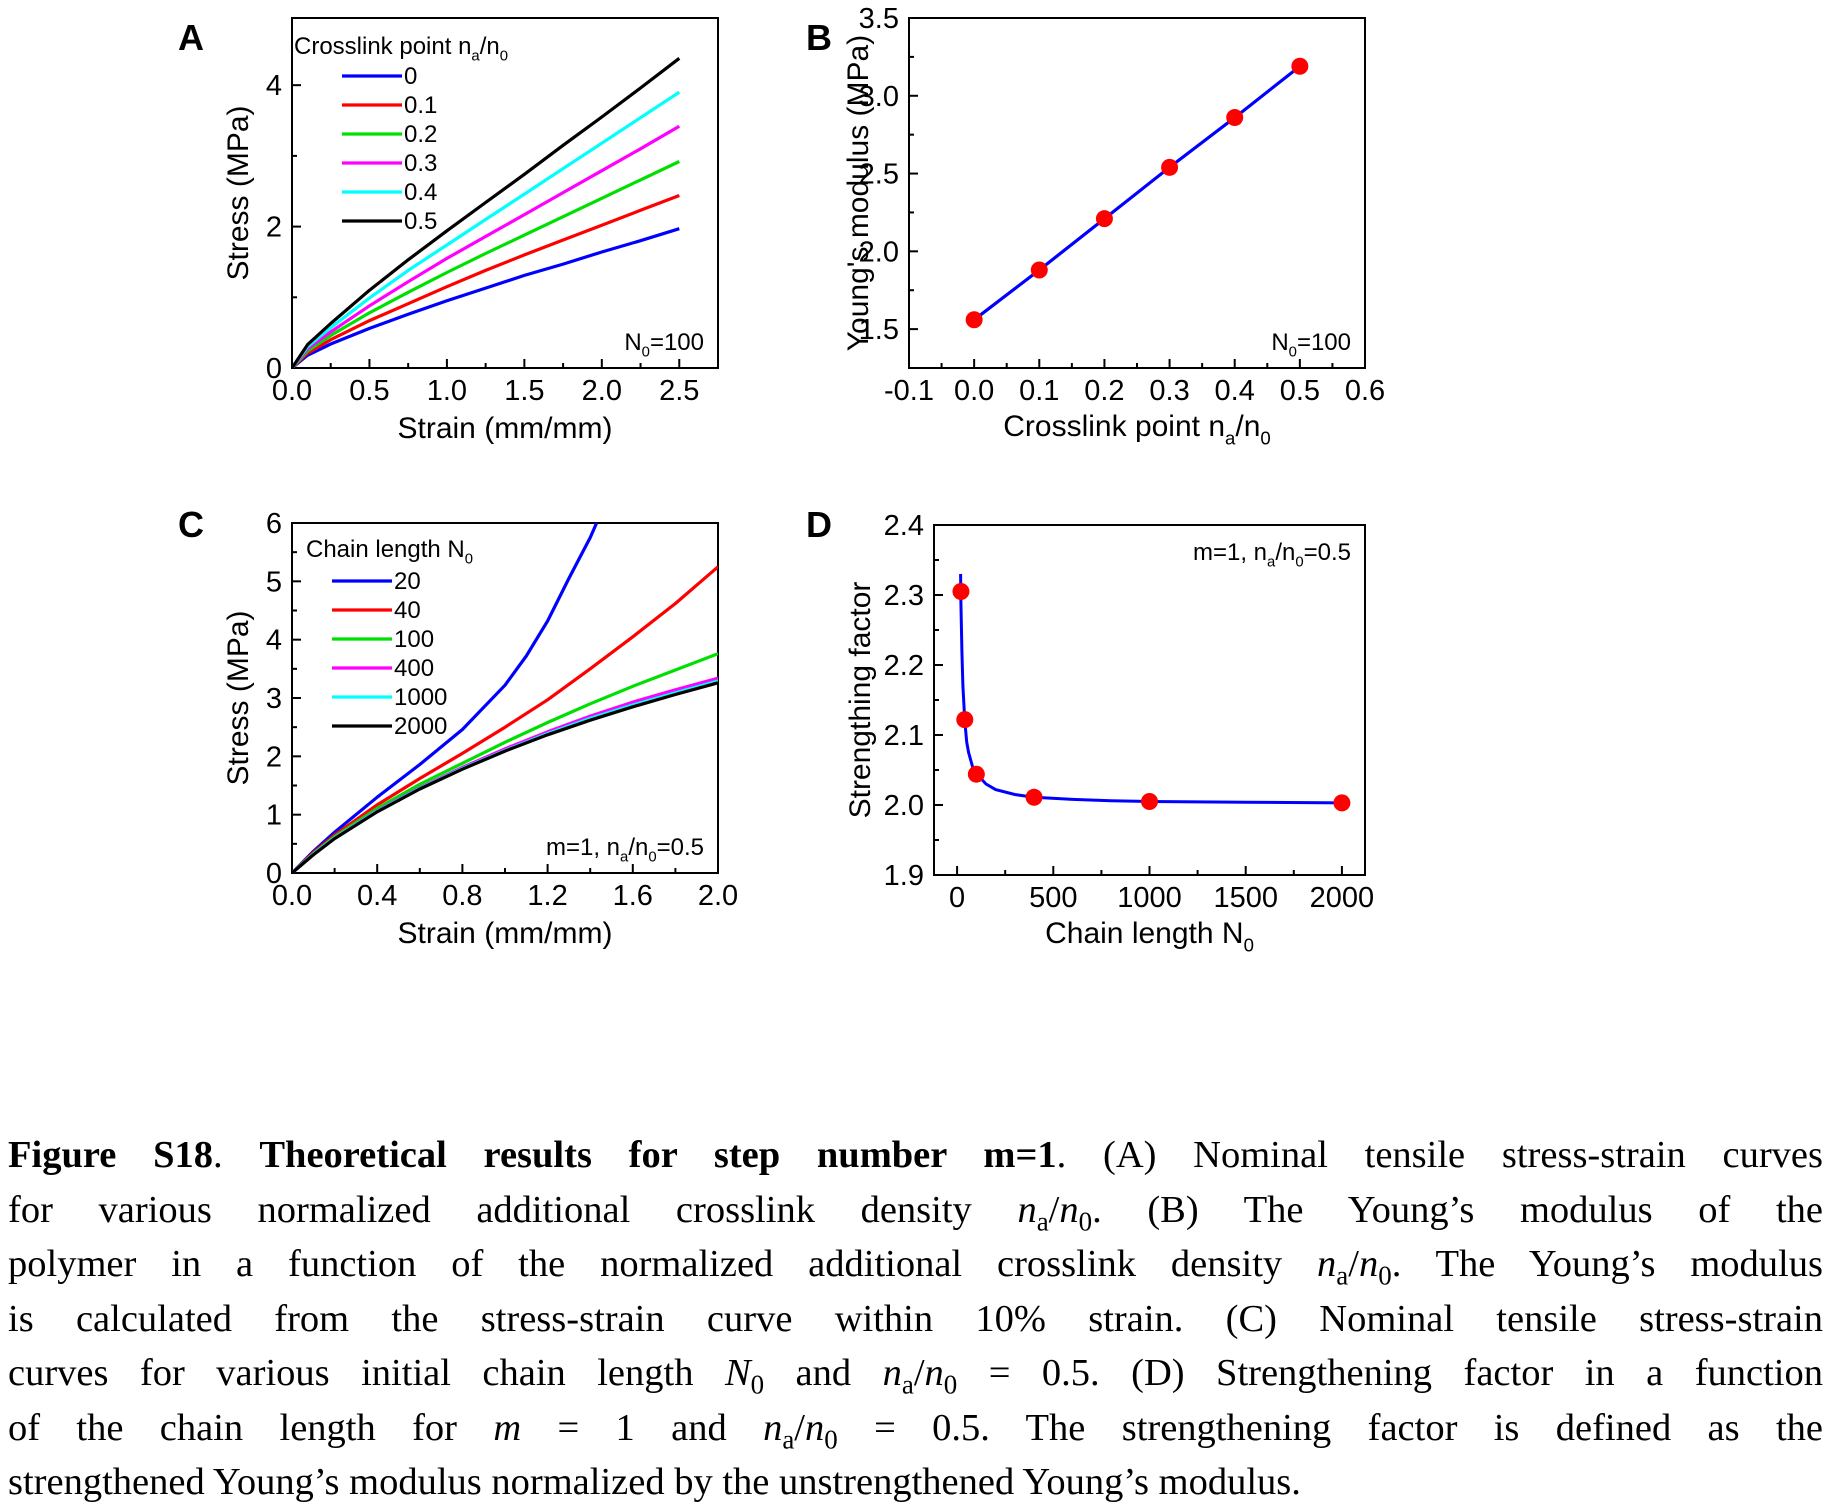 This screenshot has height=1510, width=1829. Describe the element at coordinates (274, 86) in the screenshot. I see `y-tick-label: 4` at that location.